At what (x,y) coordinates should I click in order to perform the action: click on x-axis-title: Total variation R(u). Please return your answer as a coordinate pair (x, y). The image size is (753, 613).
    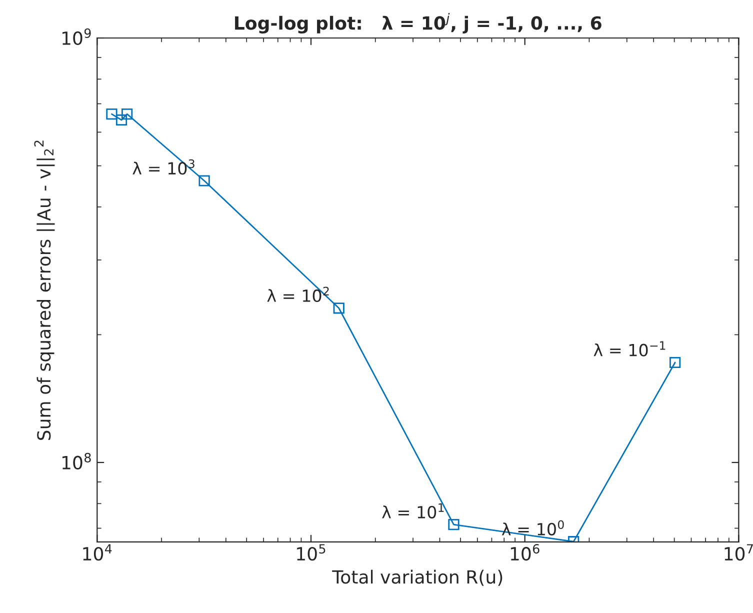
    Looking at the image, I should click on (417, 578).